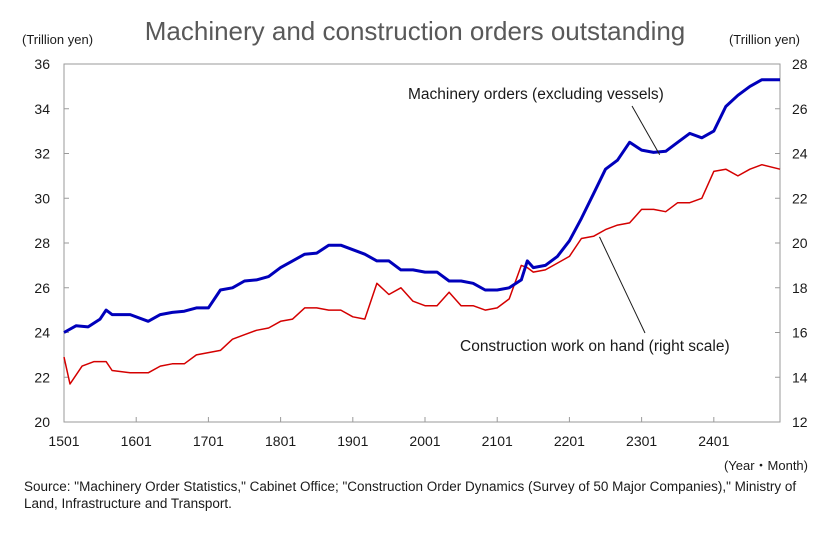  What do you see at coordinates (42, 422) in the screenshot?
I see `left-tick-label: 20` at bounding box center [42, 422].